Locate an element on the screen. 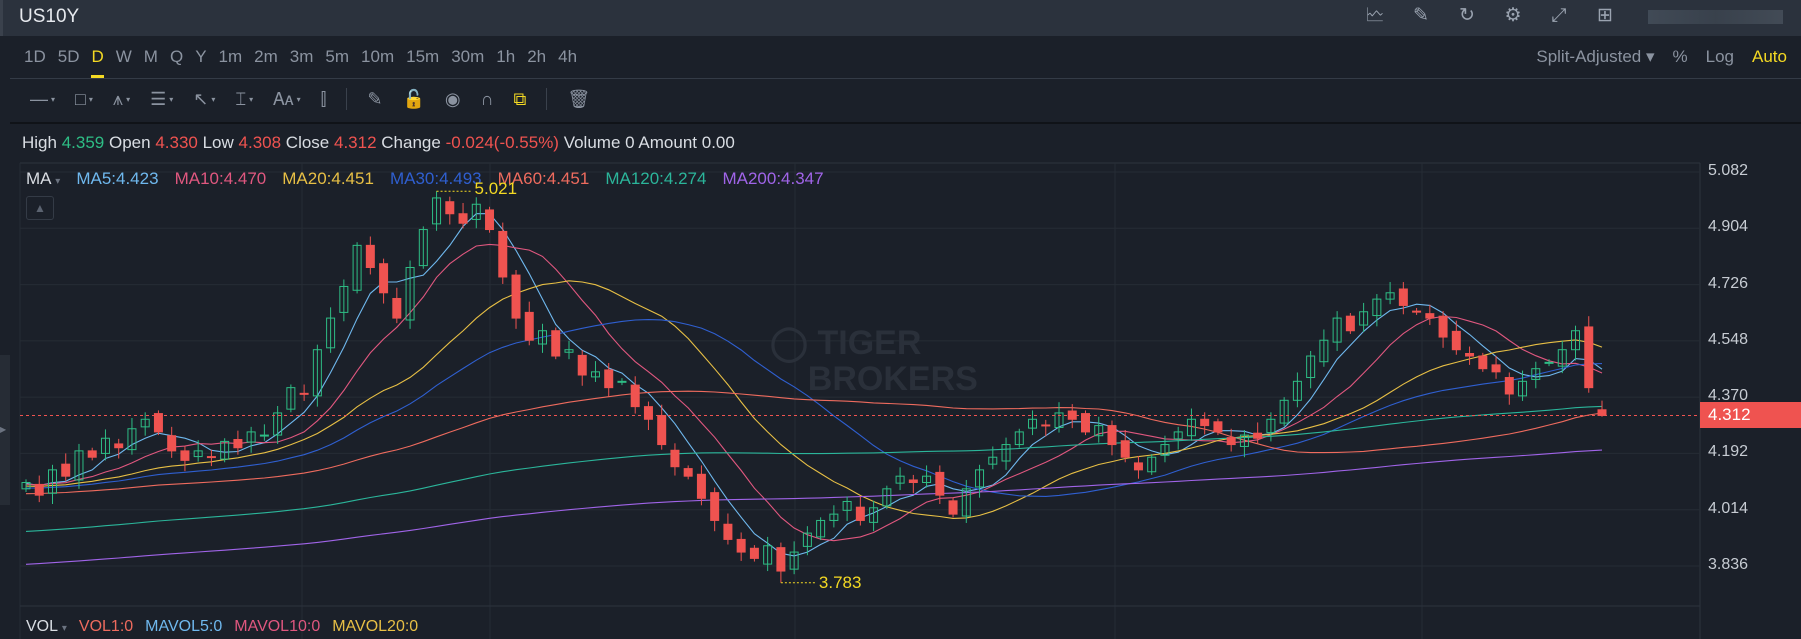  timeframe-1D: 1D is located at coordinates (35, 56).